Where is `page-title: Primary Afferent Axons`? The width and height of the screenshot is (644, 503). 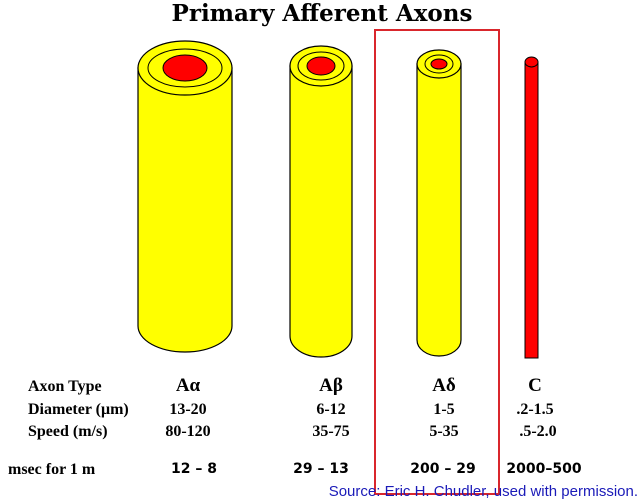
page-title: Primary Afferent Axons is located at coordinates (322, 13).